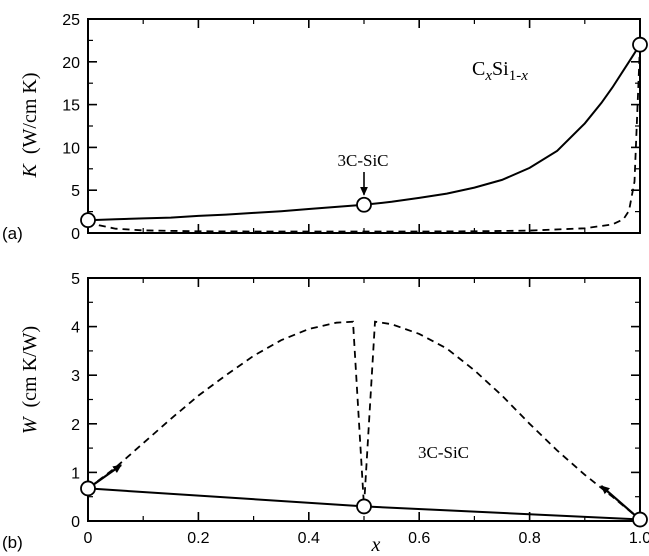 The height and width of the screenshot is (556, 649). I want to click on panel-a-ytick-label: 25, so click(71, 20).